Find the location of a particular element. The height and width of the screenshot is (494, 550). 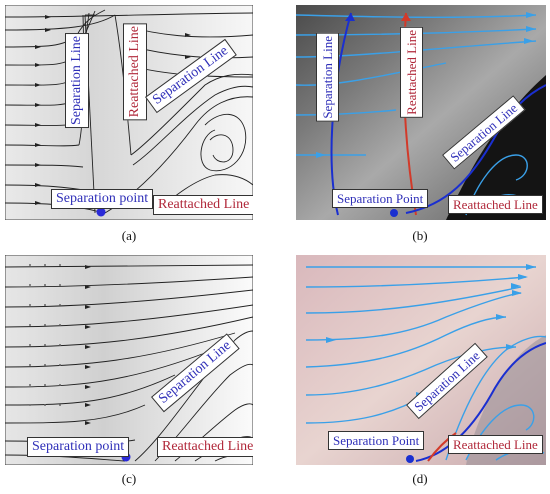

separation-point-label-d: Separation Point is located at coordinates (376, 440).